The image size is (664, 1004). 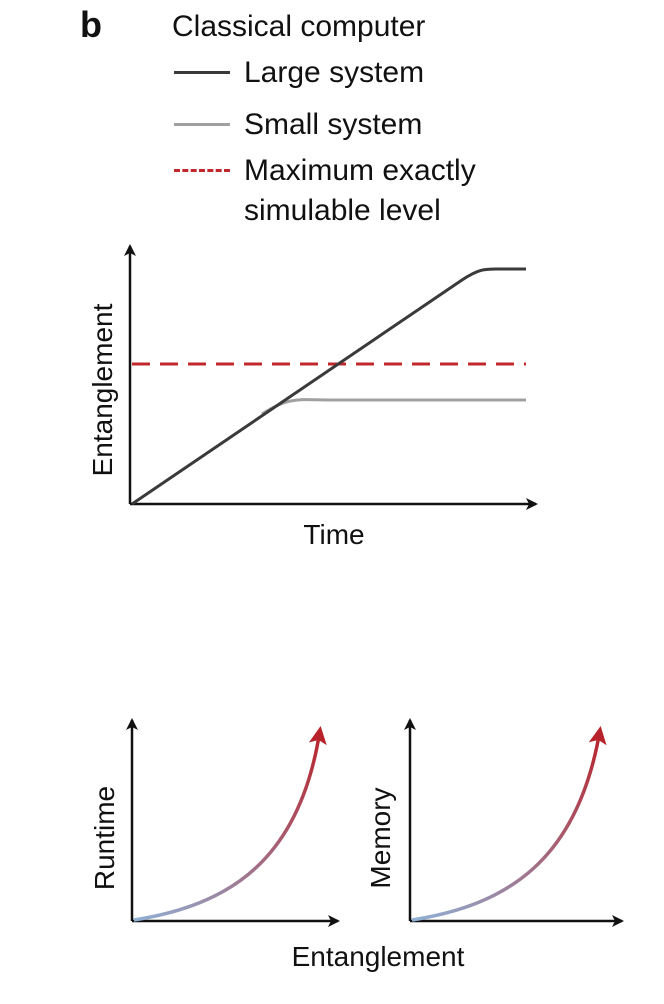 What do you see at coordinates (509, 824) in the screenshot?
I see `memory-curve` at bounding box center [509, 824].